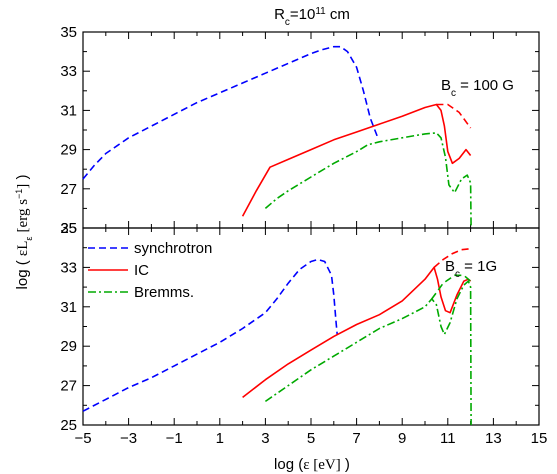 This screenshot has height=474, width=557. Describe the element at coordinates (312, 17) in the screenshot. I see `chart-title: Rc=1011 cm` at that location.